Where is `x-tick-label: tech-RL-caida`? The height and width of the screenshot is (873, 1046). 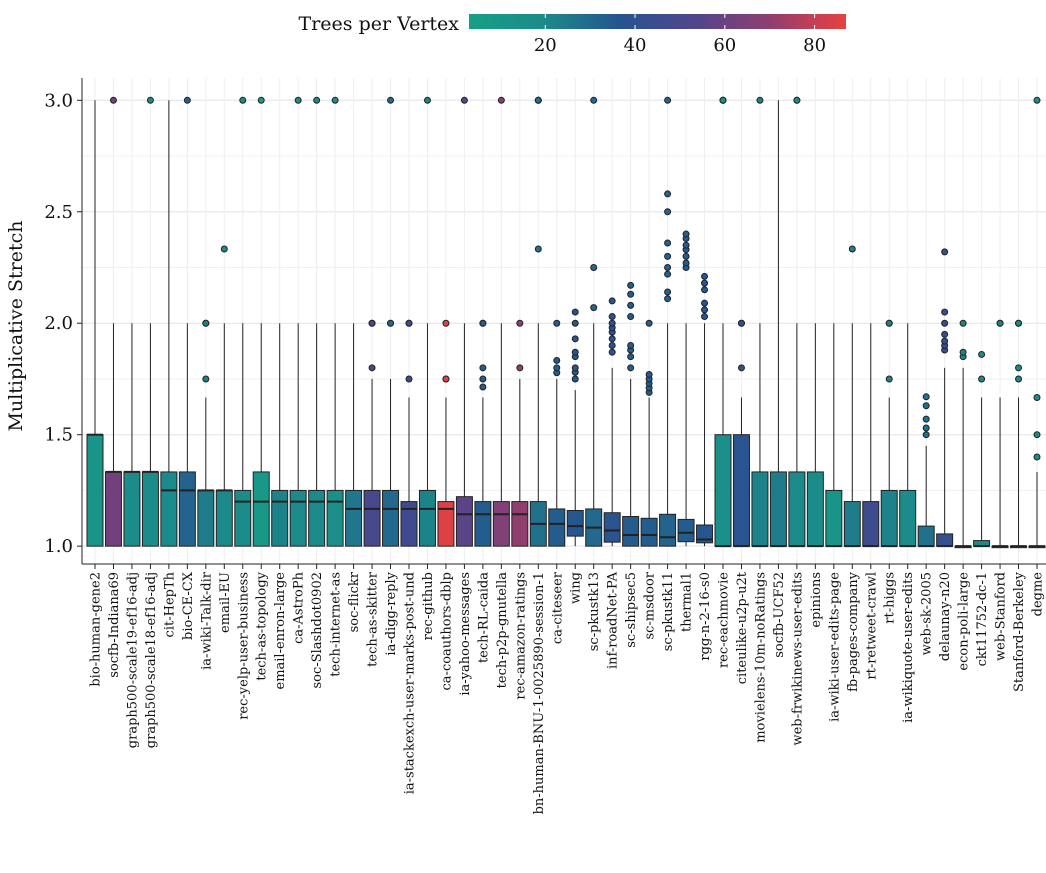
x-tick-label: tech-RL-caida is located at coordinates (483, 617).